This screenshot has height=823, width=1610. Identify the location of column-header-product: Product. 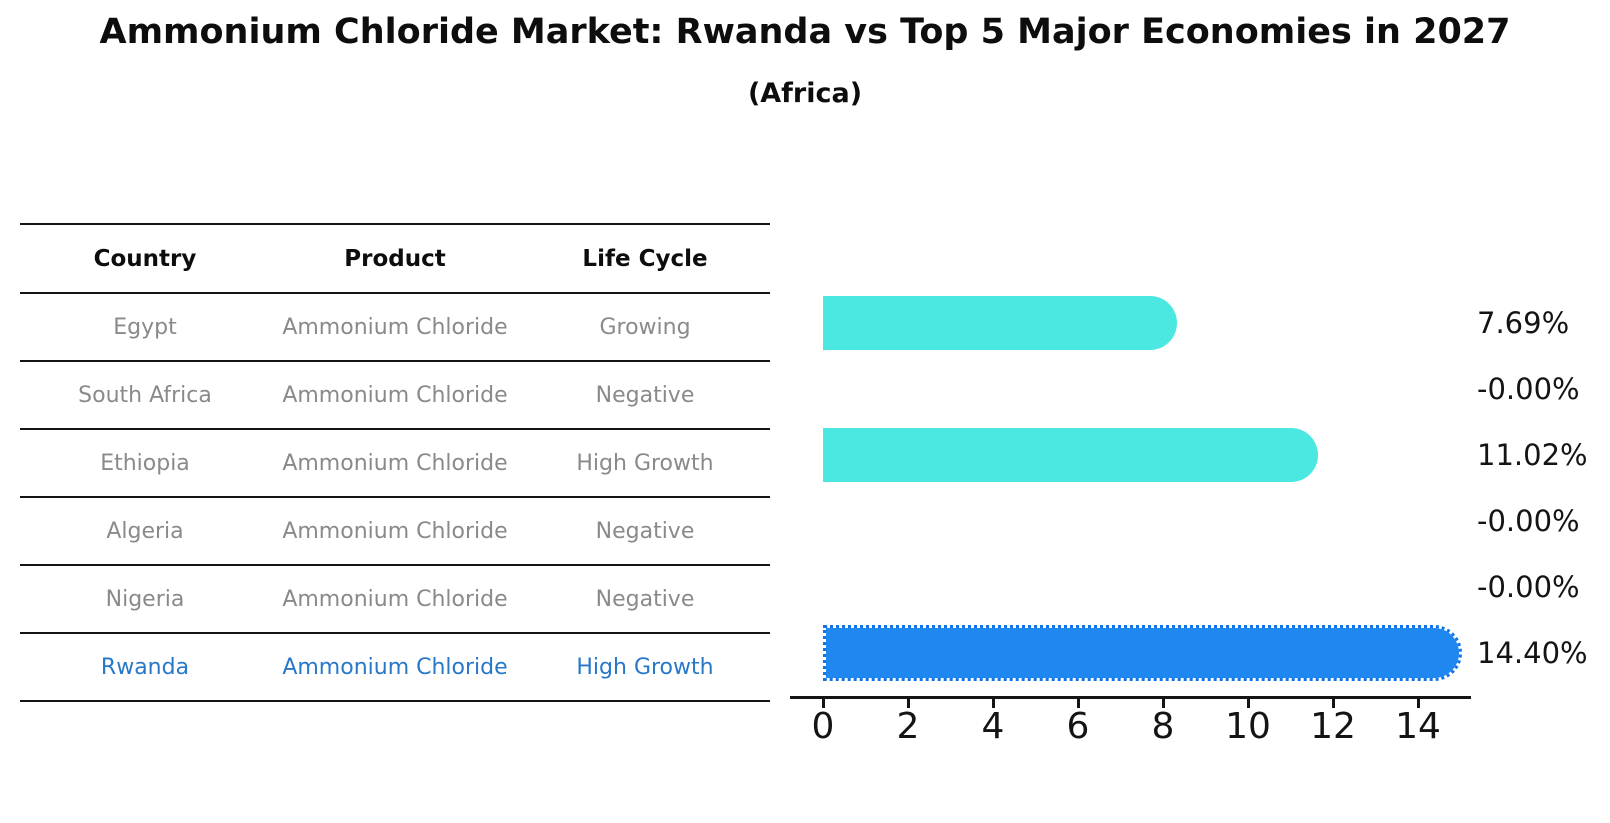
(395, 258).